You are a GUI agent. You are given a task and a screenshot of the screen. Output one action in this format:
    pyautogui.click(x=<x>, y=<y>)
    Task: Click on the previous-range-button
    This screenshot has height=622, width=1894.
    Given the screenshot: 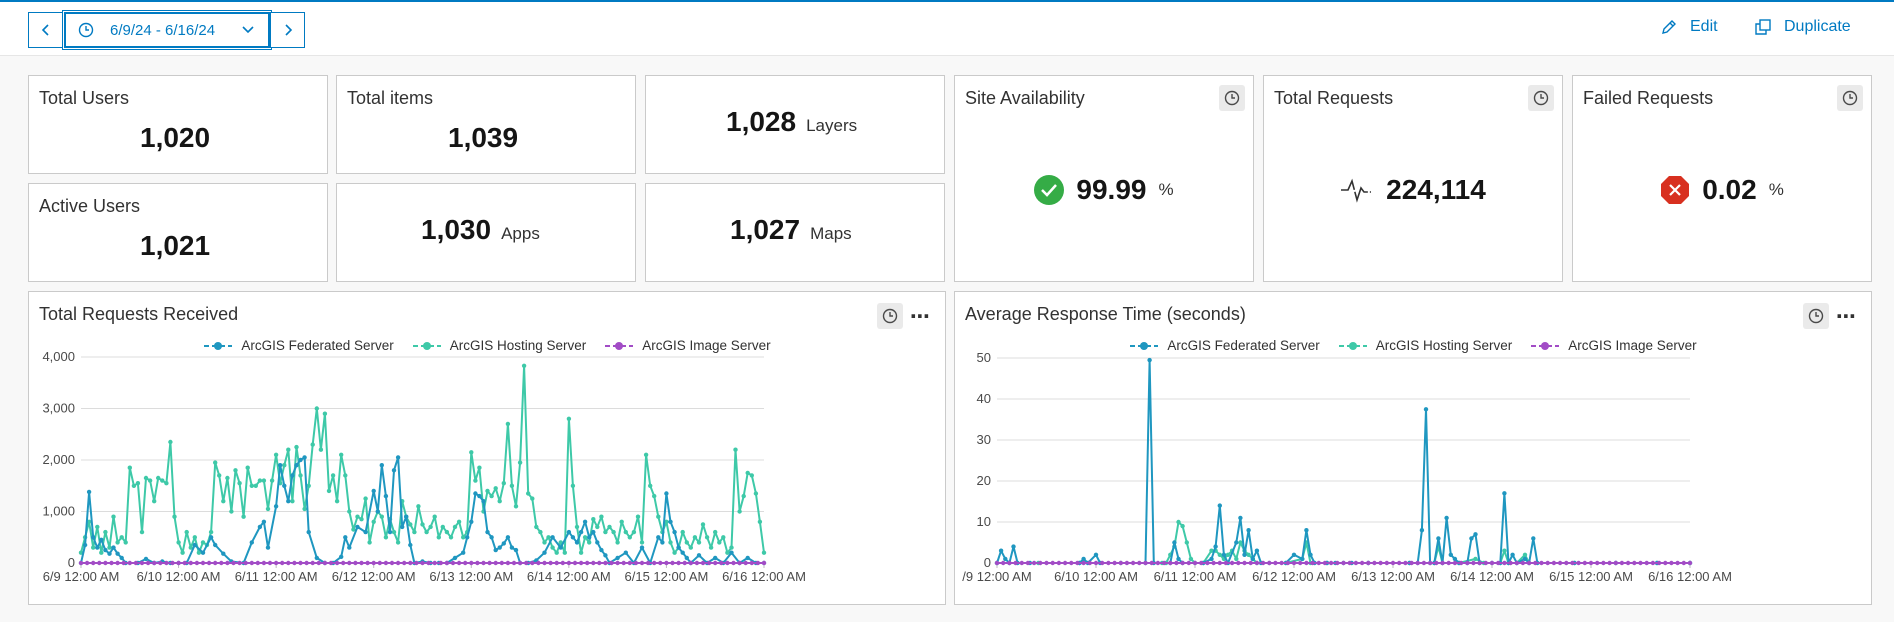 What is the action you would take?
    pyautogui.click(x=45, y=30)
    